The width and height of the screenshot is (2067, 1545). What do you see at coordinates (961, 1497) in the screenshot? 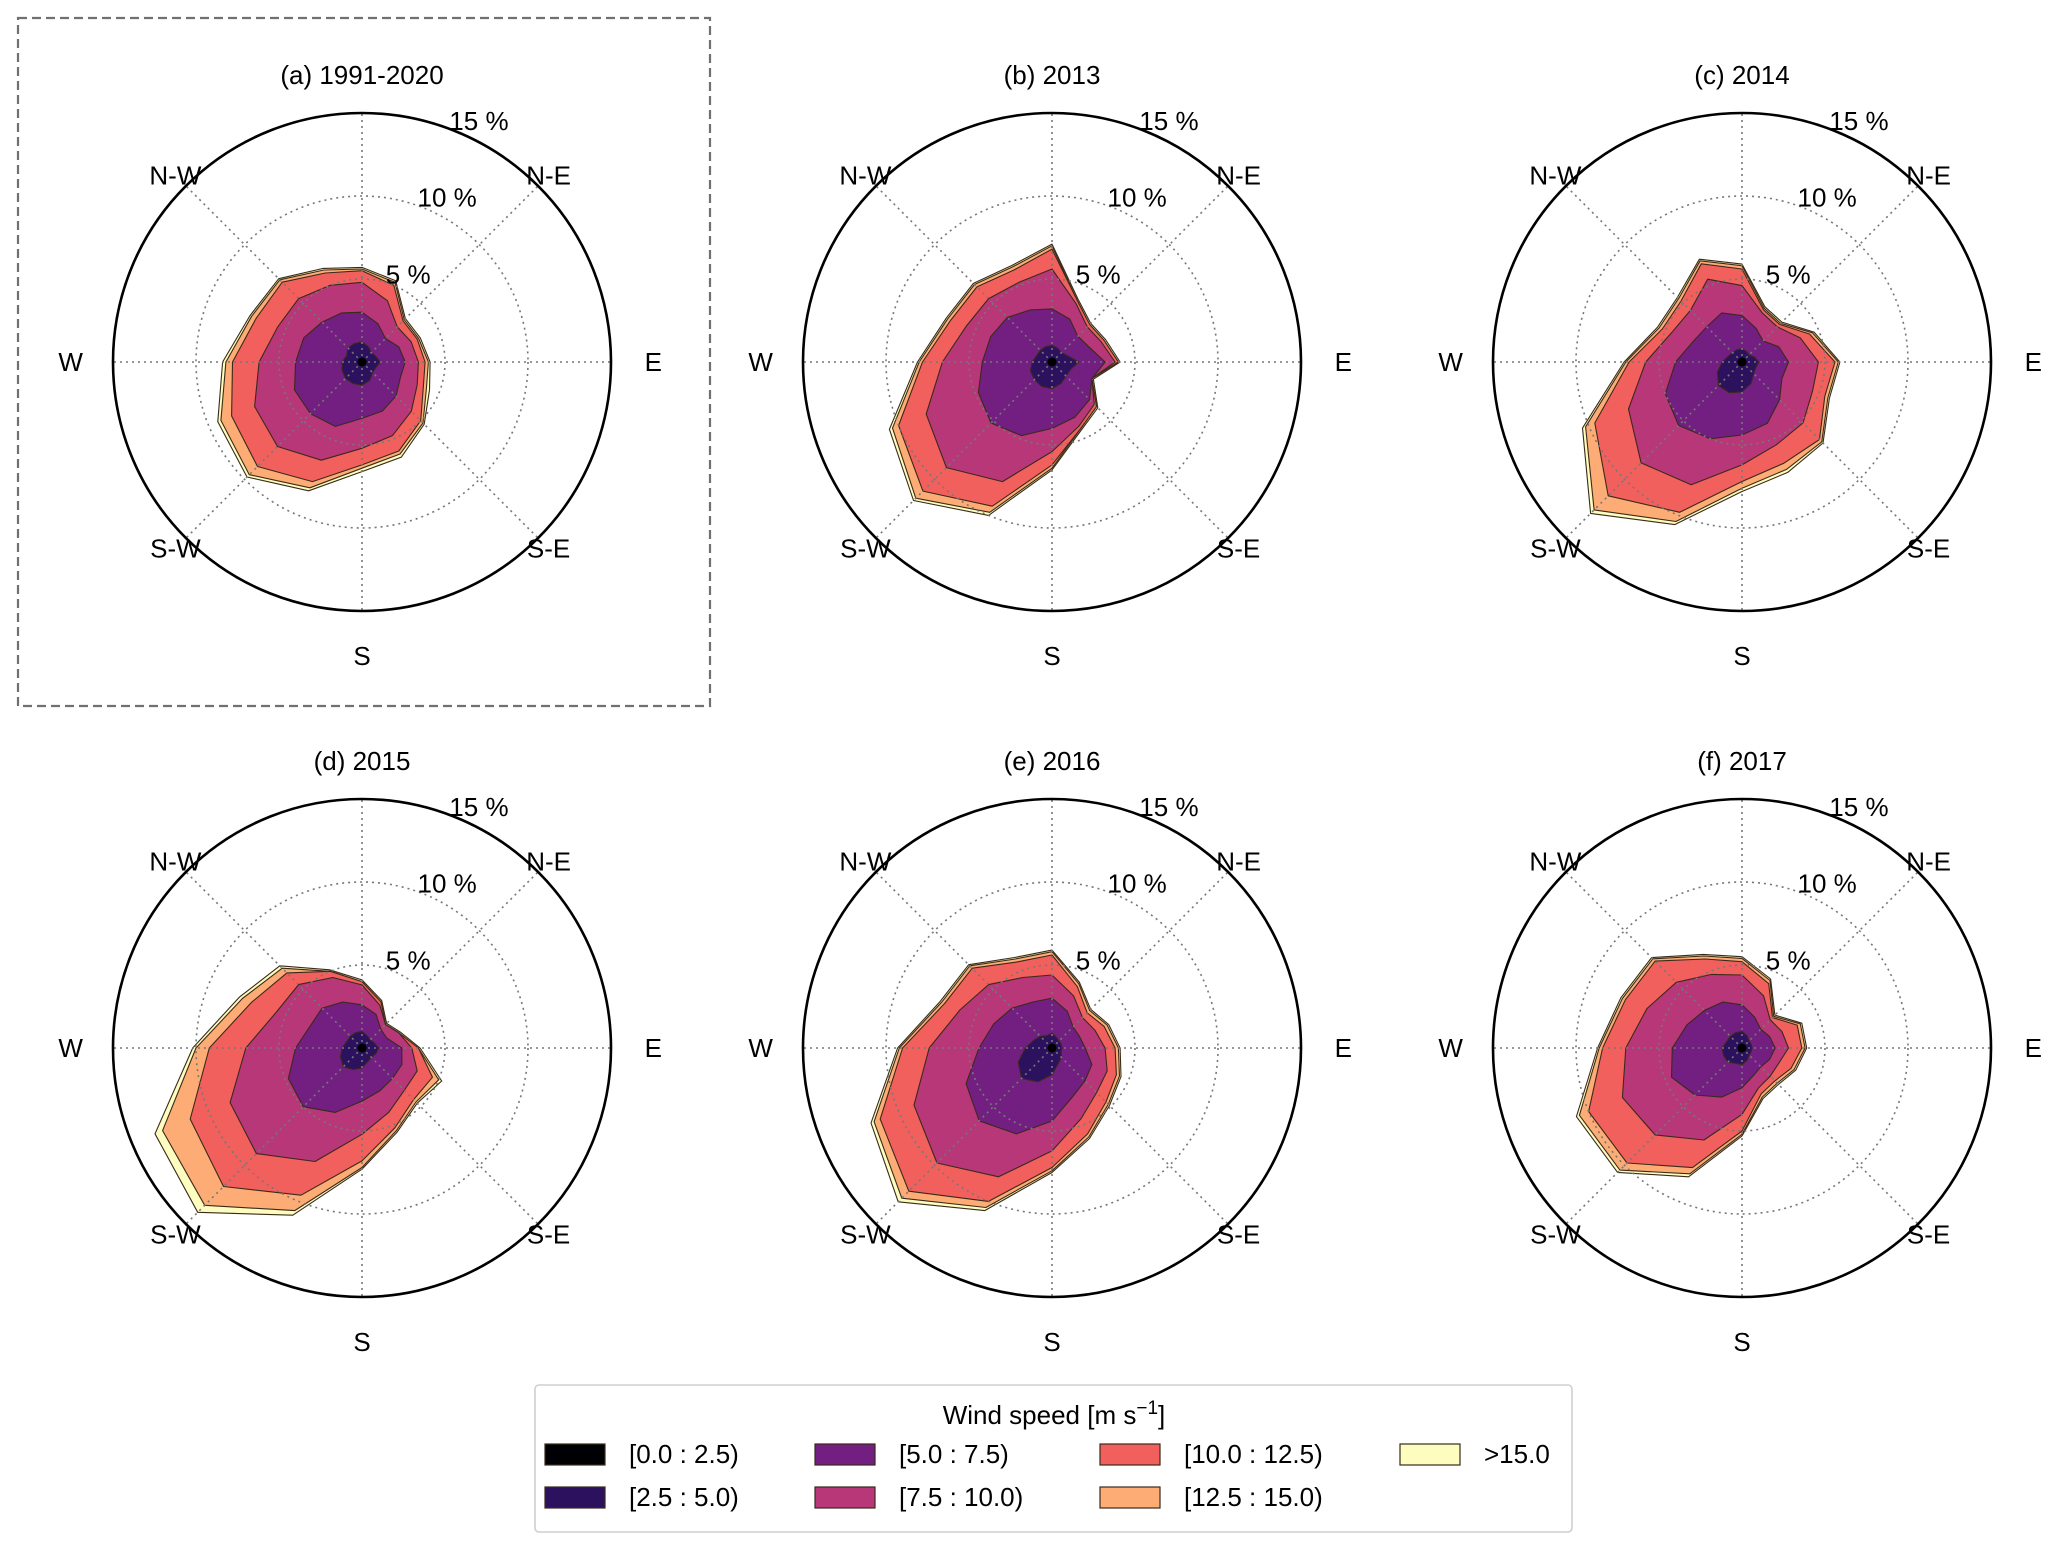
I see `legend-label-3: [7.5 : 10.0)` at bounding box center [961, 1497].